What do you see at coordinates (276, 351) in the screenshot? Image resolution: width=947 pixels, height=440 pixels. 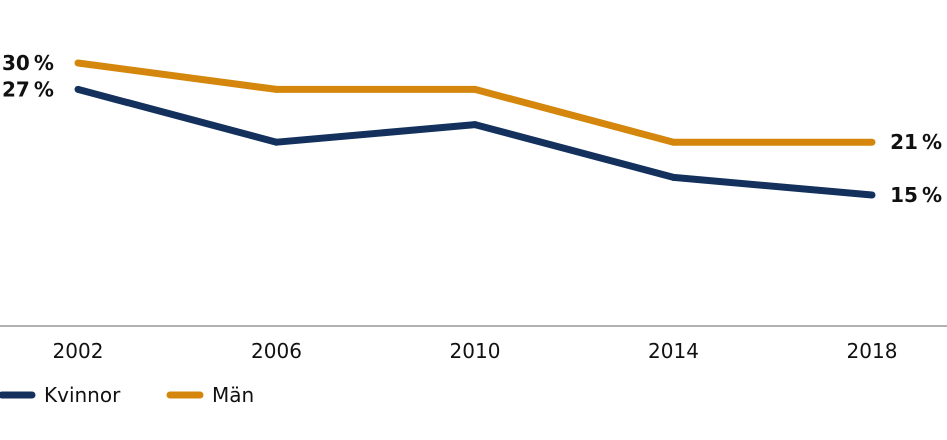 I see `x-tick-label-2006: 2006` at bounding box center [276, 351].